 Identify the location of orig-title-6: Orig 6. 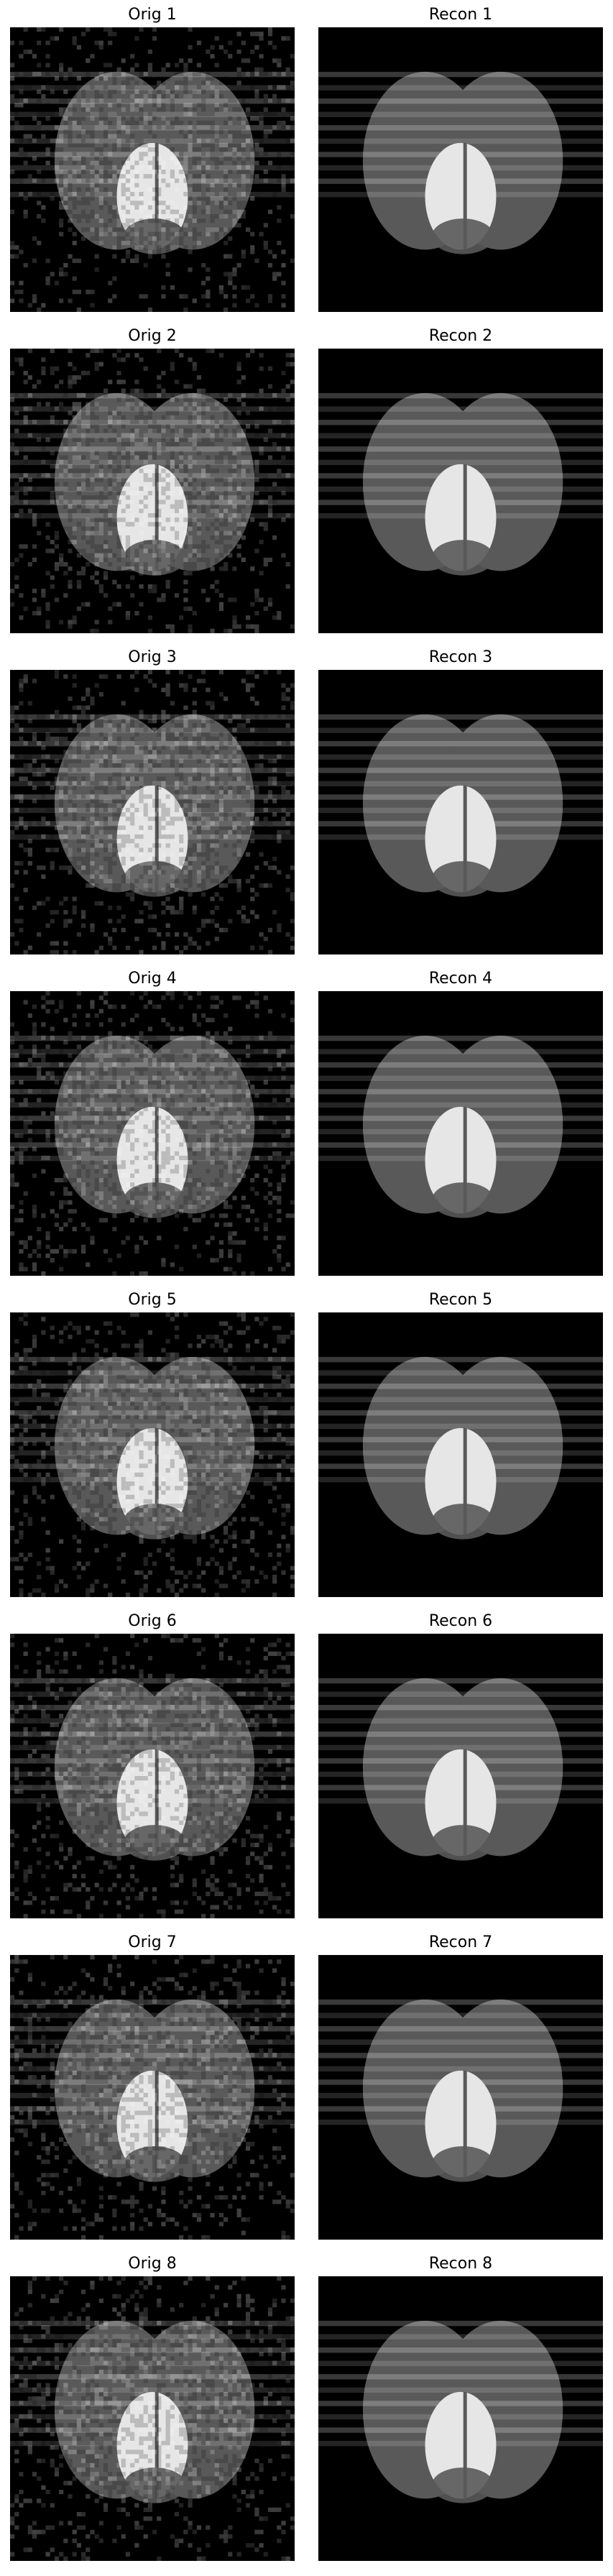
(152, 1621).